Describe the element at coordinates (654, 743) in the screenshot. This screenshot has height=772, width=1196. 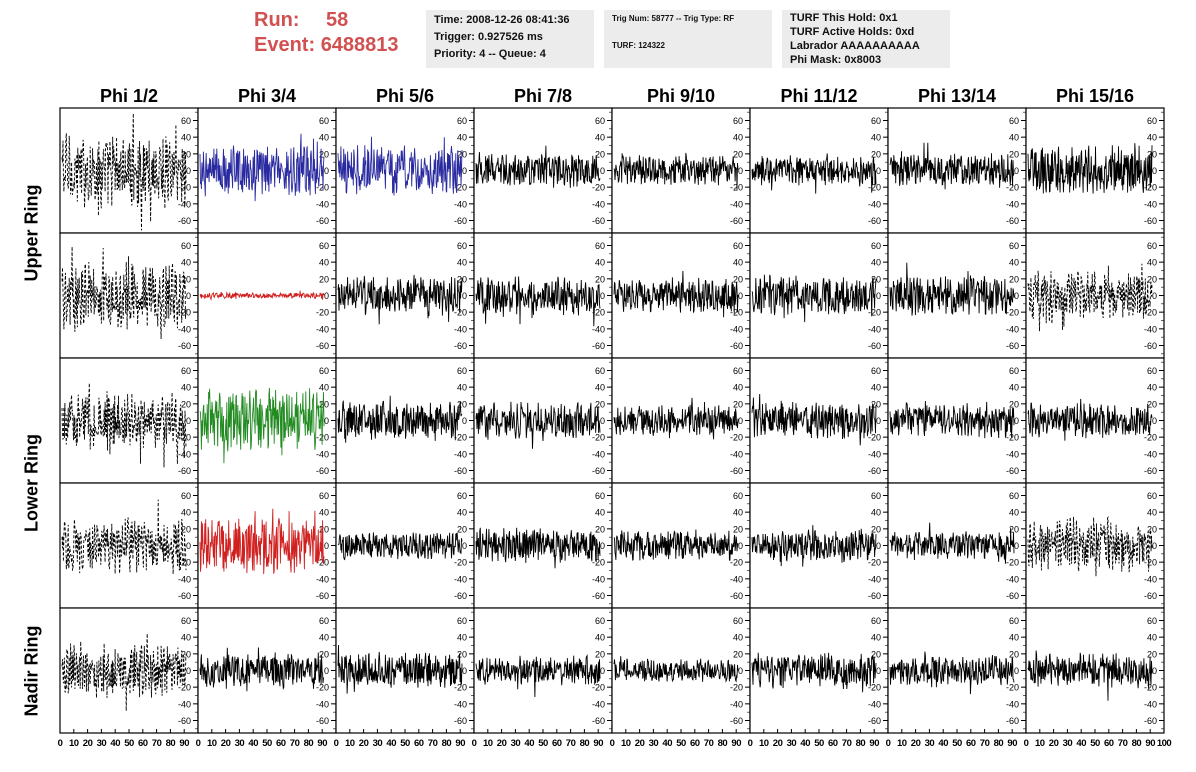
I see `x-tick-label: 30` at that location.